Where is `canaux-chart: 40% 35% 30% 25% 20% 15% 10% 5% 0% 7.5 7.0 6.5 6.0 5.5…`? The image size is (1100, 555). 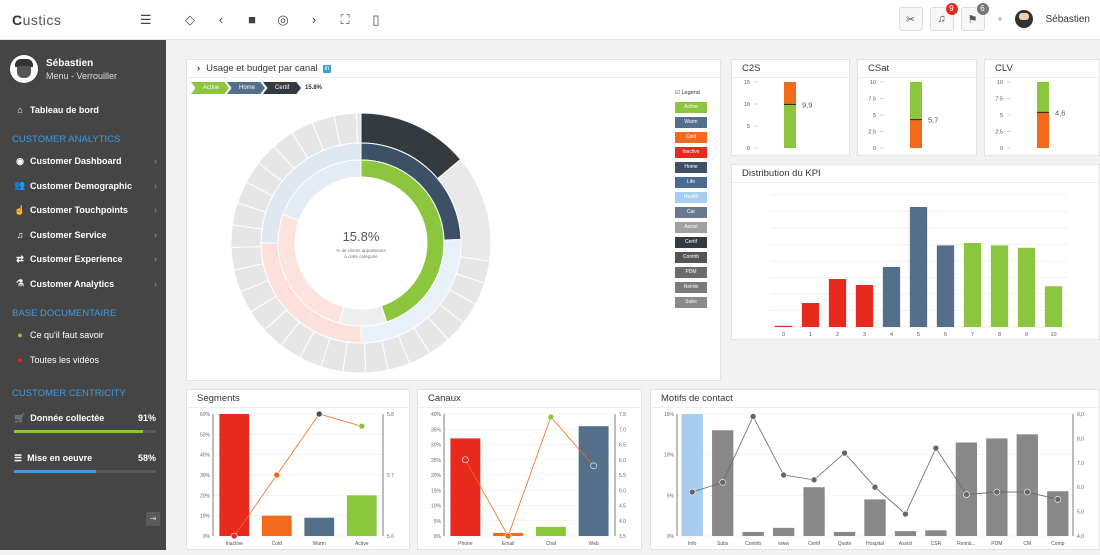 canaux-chart: 40% 35% 30% 25% 20% 15% 10% 5% 0% 7.5 7.0 6.5 6.0 5.5… is located at coordinates (529, 479).